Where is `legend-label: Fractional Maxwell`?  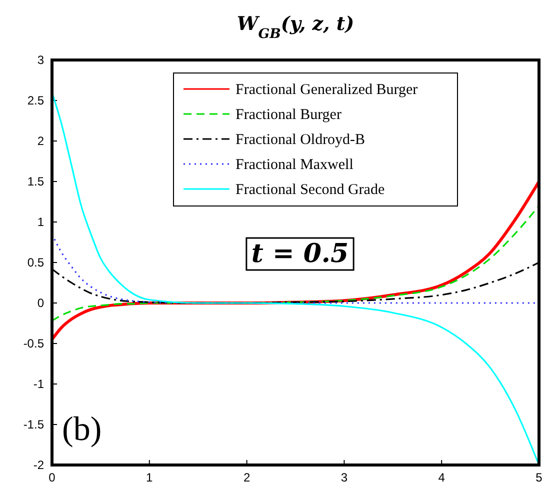 legend-label: Fractional Maxwell is located at coordinates (295, 165).